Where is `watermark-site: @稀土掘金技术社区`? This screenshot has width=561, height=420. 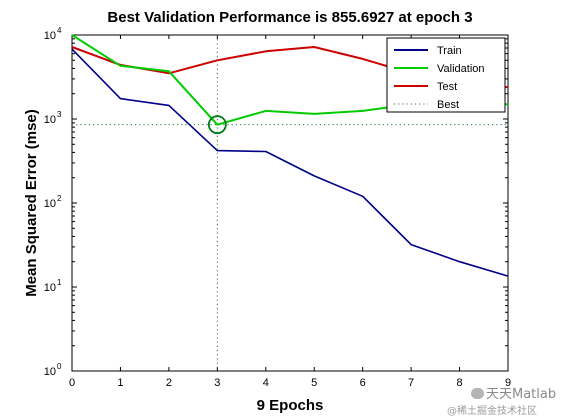
watermark-site: @稀土掘金技术社区 is located at coordinates (492, 411).